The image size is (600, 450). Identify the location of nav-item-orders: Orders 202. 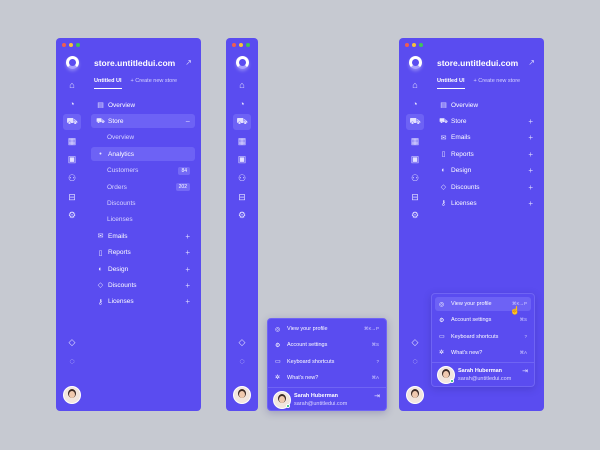
(143, 187).